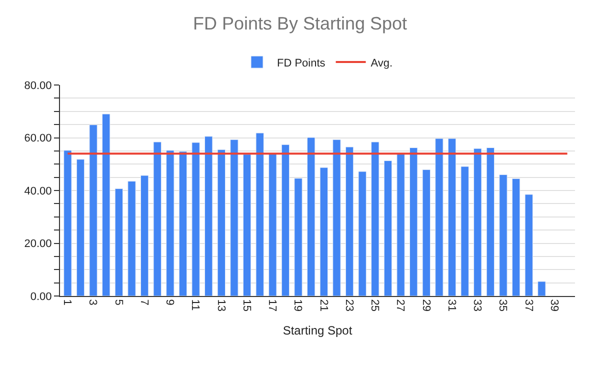 This screenshot has height=371, width=600. What do you see at coordinates (144, 302) in the screenshot?
I see `x-tick-label: 7` at bounding box center [144, 302].